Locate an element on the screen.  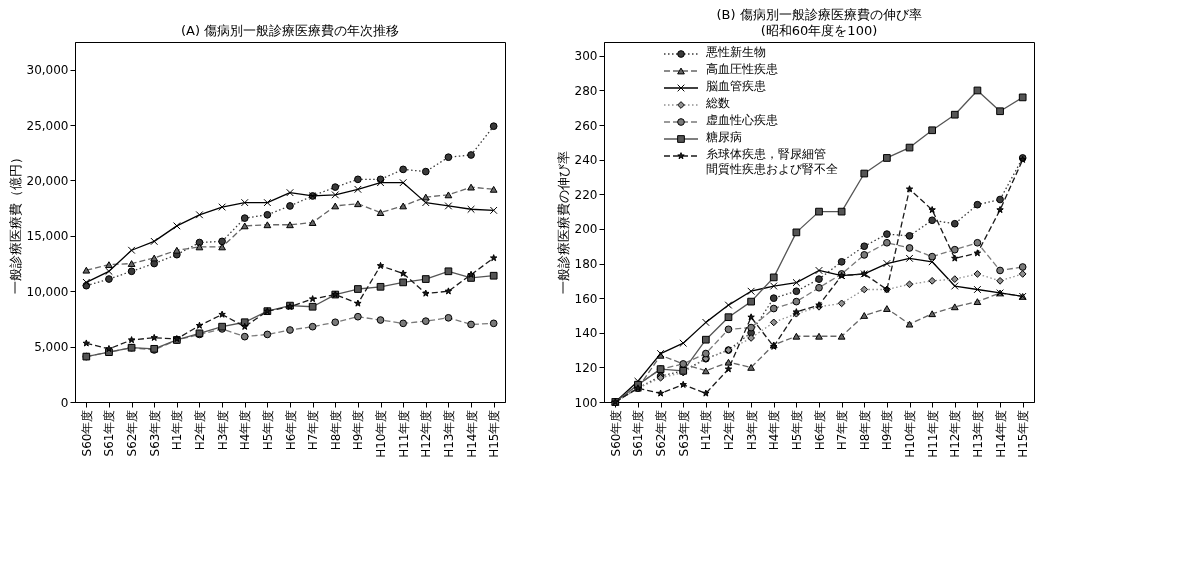
y-axis-title: 一般診療医療費（億円） is located at coordinates (15, 222).